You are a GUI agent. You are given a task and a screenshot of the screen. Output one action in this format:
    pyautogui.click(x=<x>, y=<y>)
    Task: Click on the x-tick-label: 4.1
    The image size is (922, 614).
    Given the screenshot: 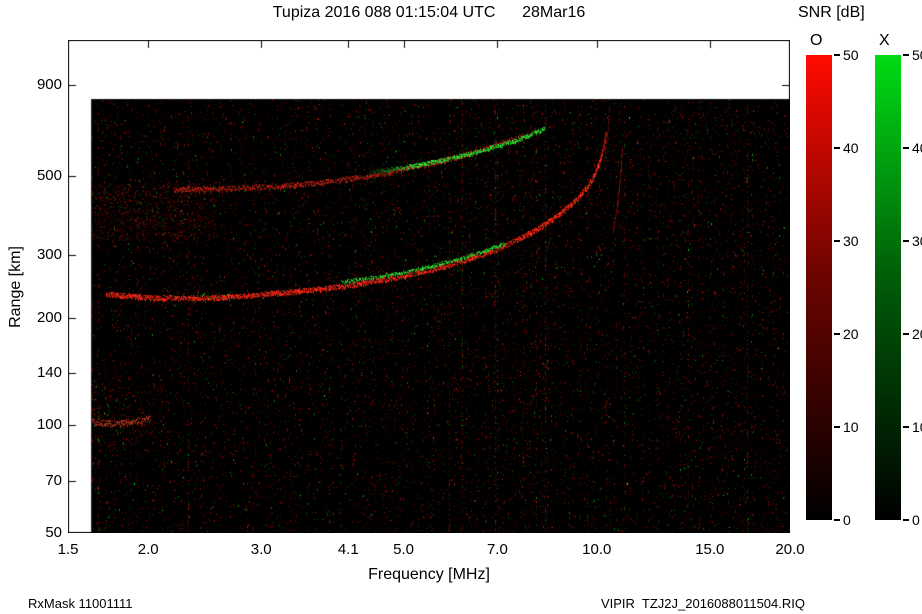 What is the action you would take?
    pyautogui.click(x=348, y=549)
    